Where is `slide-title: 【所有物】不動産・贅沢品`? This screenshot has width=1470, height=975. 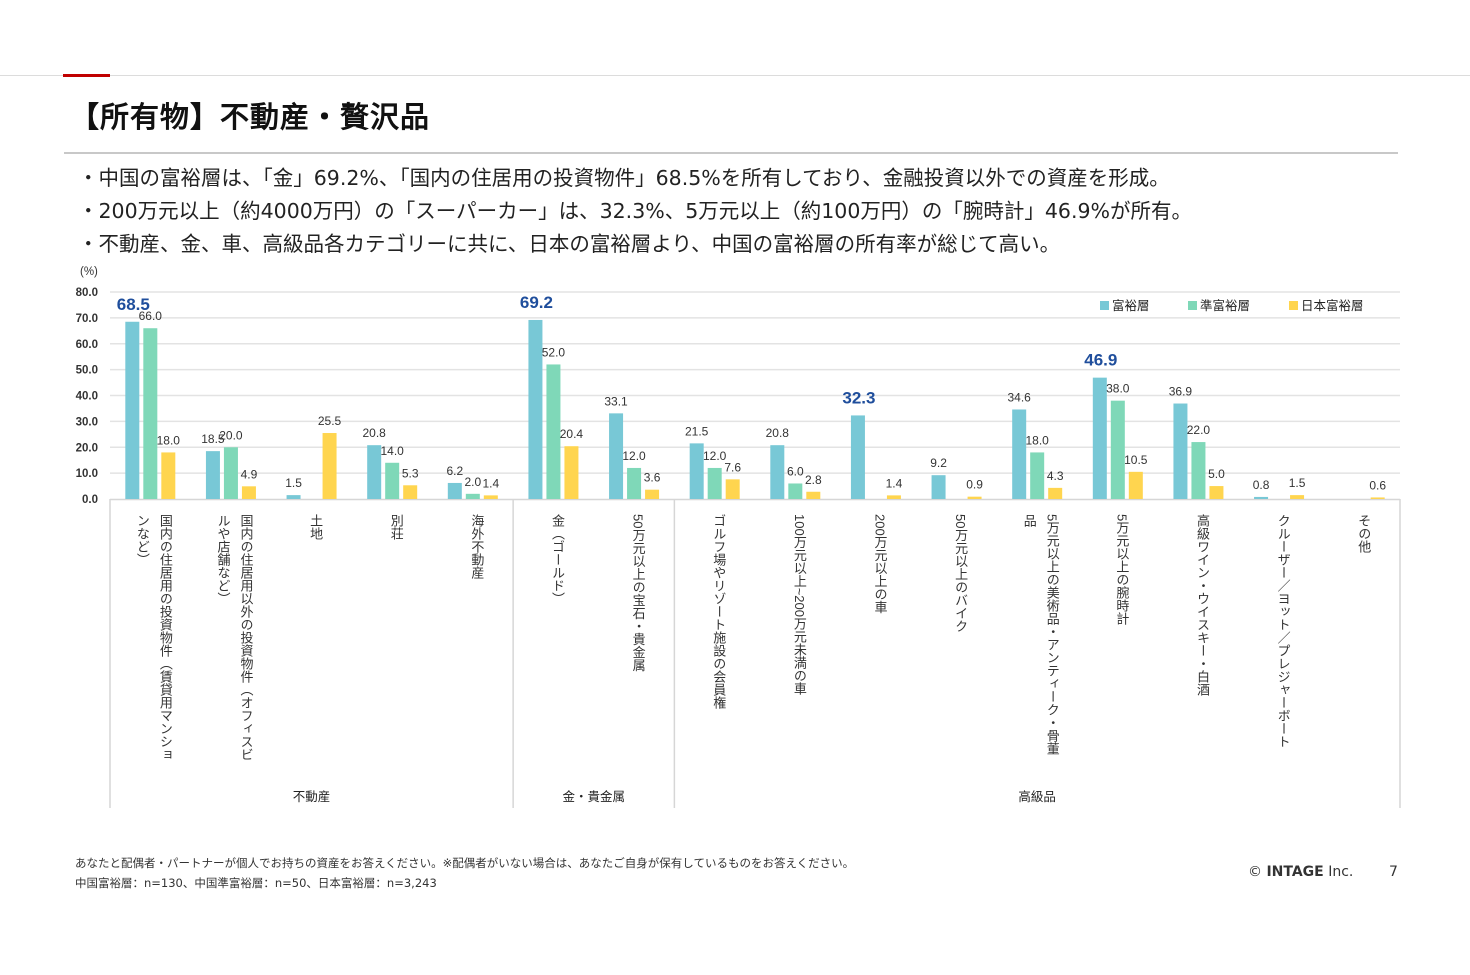 slide-title: 【所有物】不動産・贅沢品 is located at coordinates (250, 117).